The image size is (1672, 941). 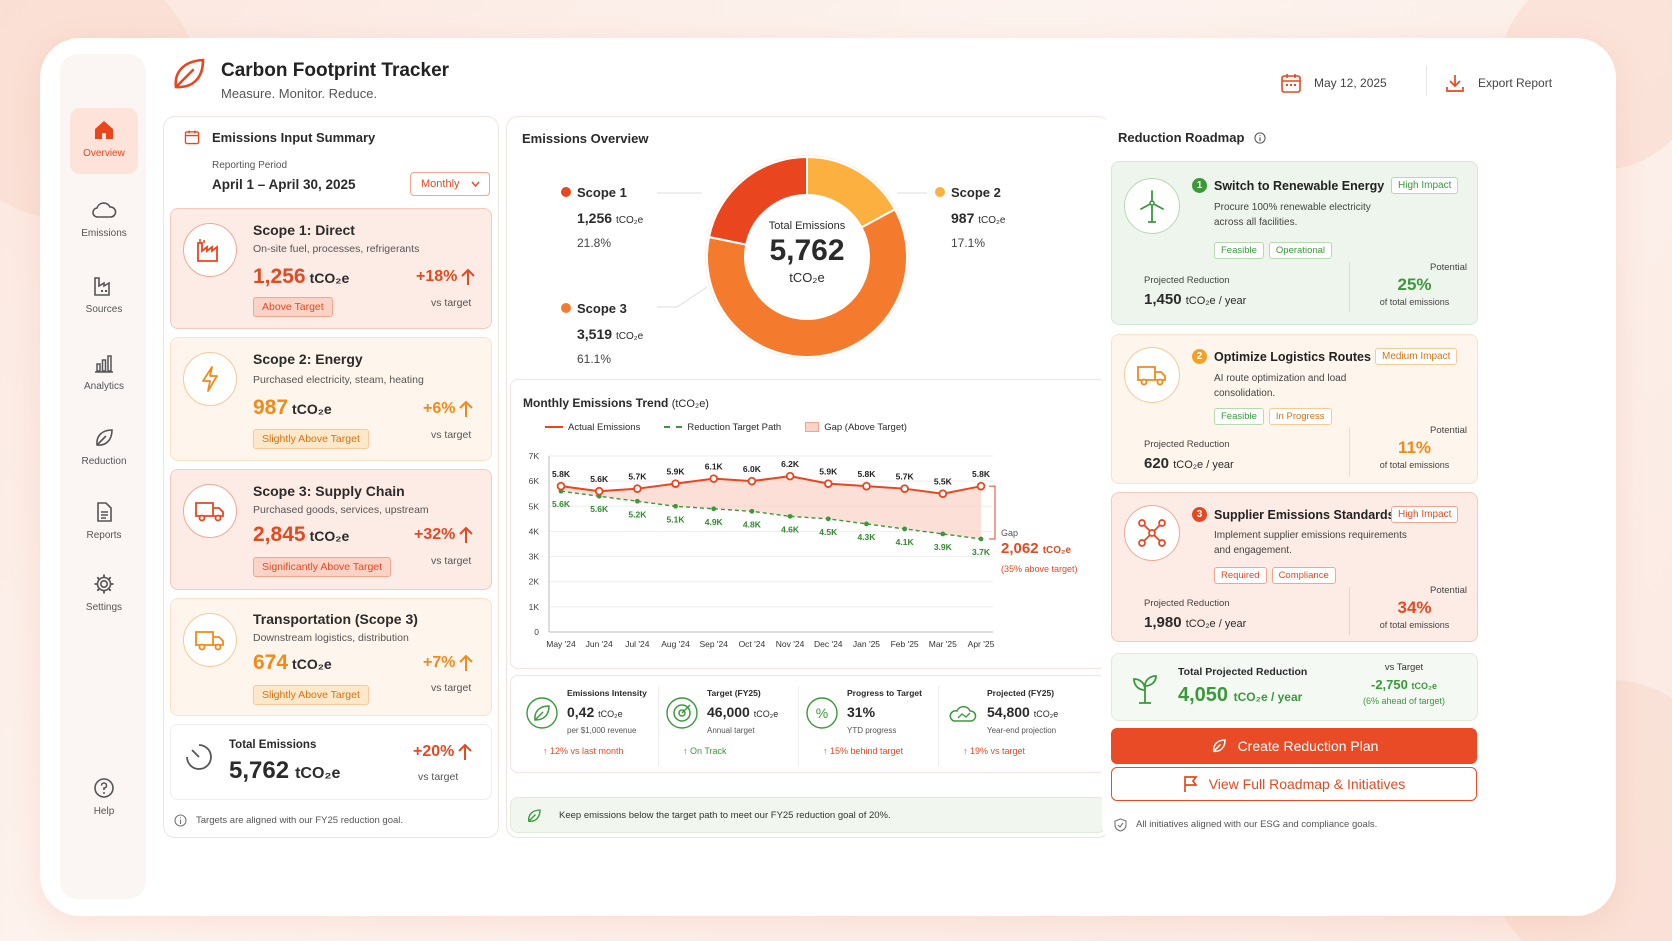 I want to click on kpi-change-text: 12% vs last month, so click(x=587, y=751).